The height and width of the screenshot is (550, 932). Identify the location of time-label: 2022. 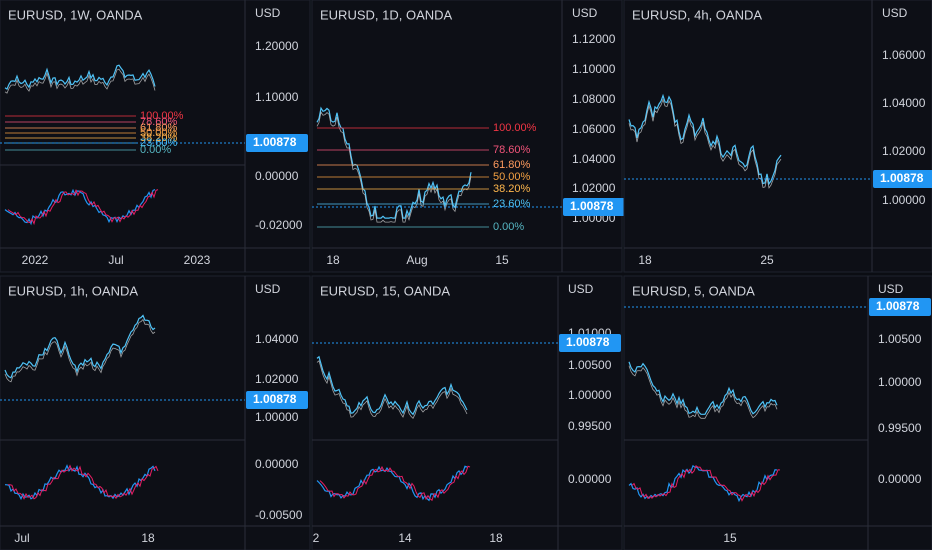
(35, 260).